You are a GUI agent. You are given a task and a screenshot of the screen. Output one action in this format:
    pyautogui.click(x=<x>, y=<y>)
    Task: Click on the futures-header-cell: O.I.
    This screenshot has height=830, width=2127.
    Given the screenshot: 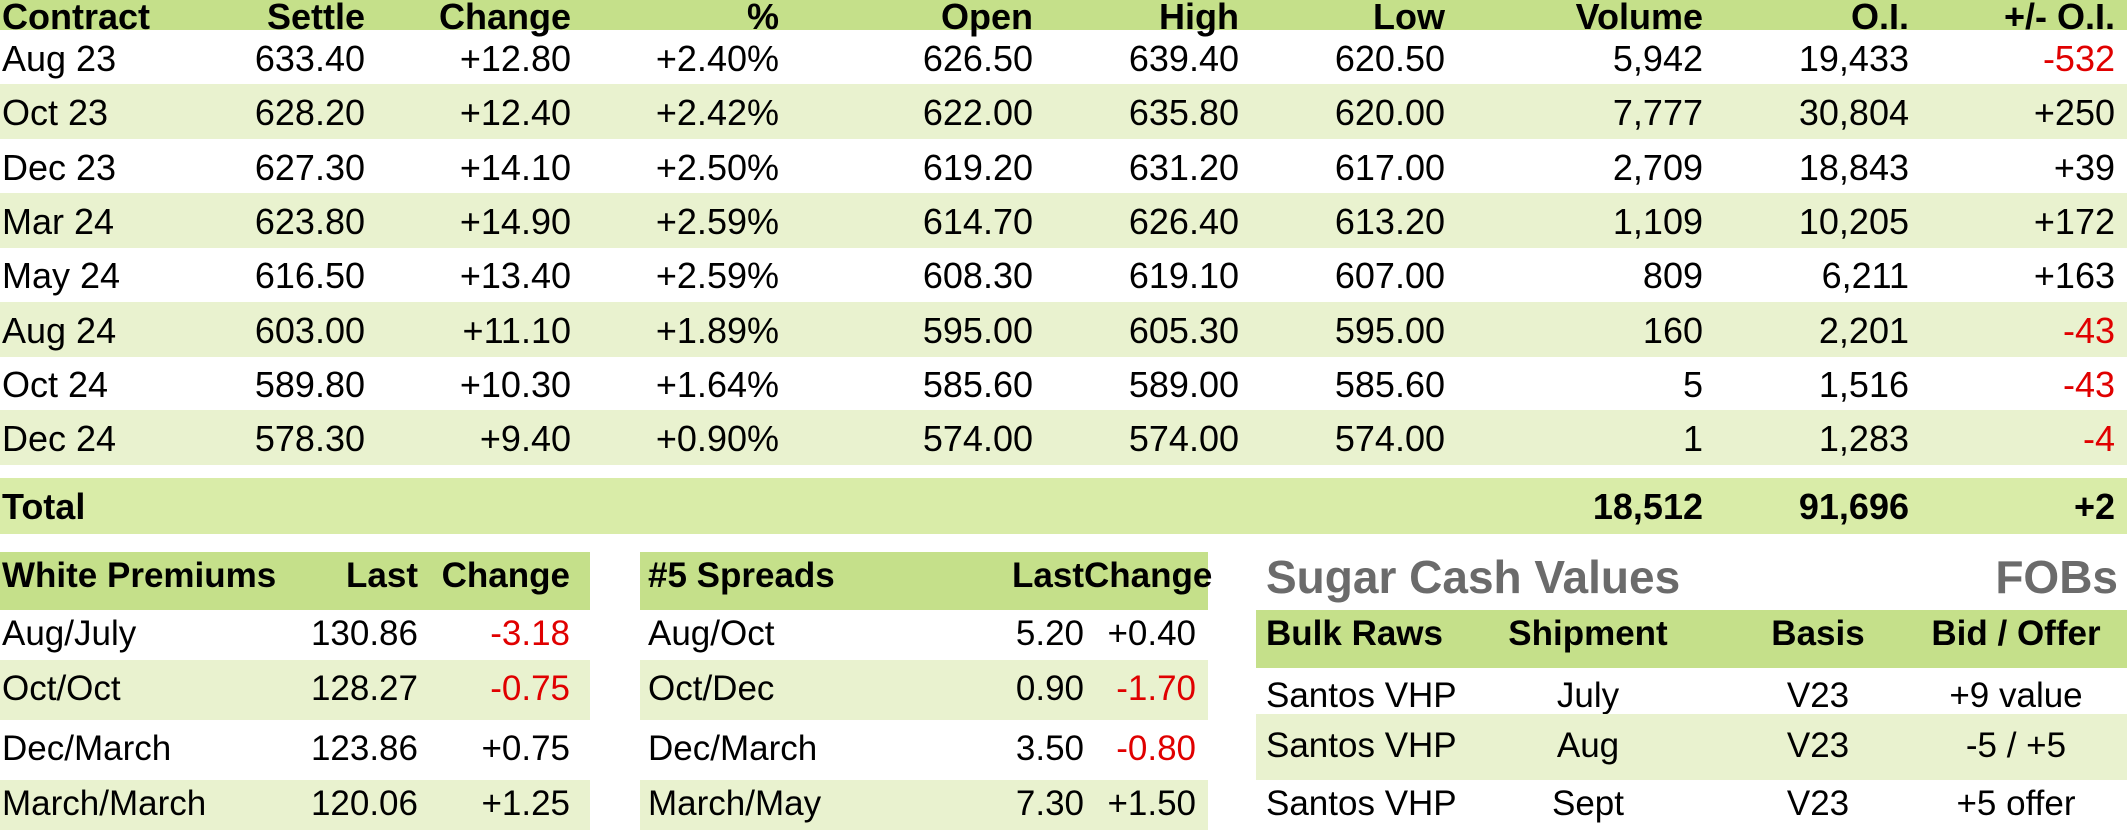 What is the action you would take?
    pyautogui.click(x=1879, y=18)
    